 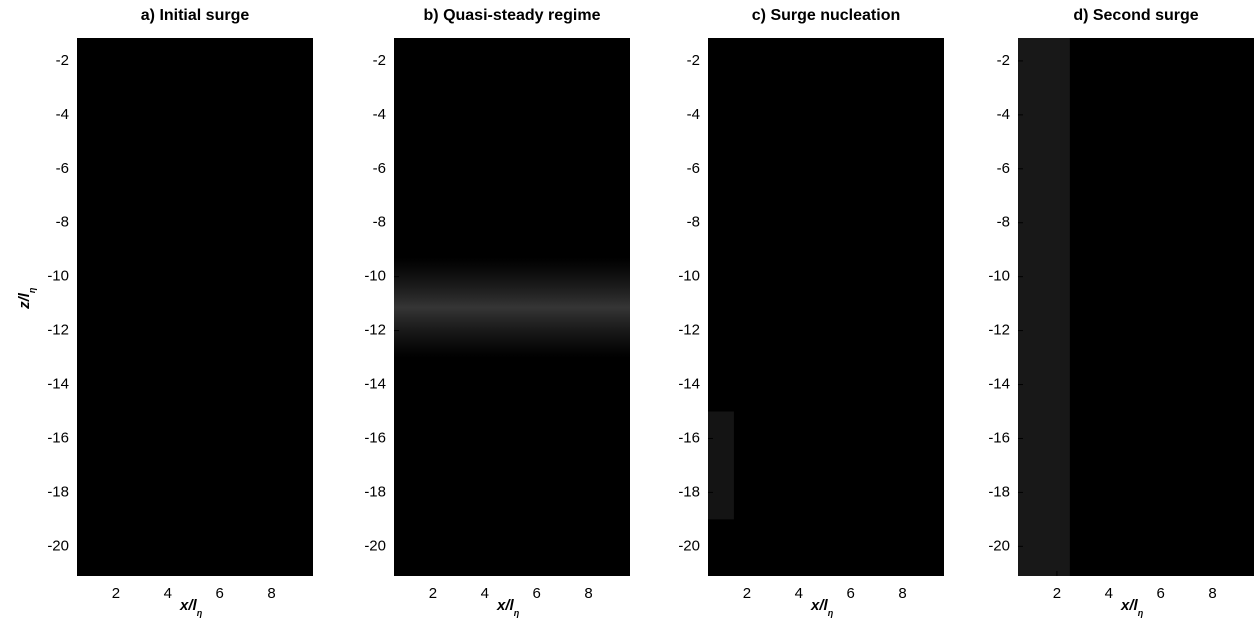 I want to click on y-axis-label-text: z/l, so click(x=24, y=301).